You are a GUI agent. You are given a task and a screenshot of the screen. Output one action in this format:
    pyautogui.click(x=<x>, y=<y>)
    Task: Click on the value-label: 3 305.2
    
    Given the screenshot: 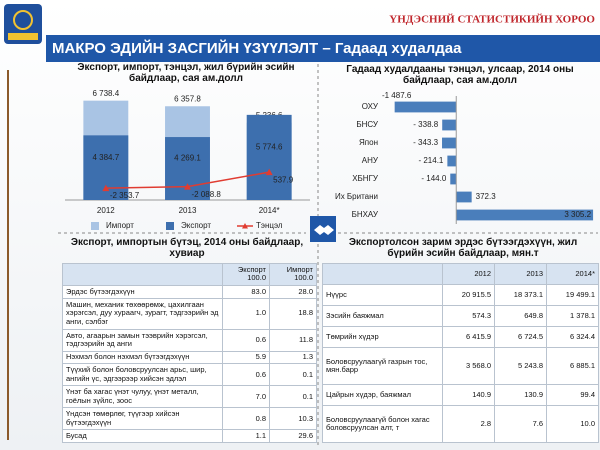 What is the action you would take?
    pyautogui.click(x=577, y=214)
    